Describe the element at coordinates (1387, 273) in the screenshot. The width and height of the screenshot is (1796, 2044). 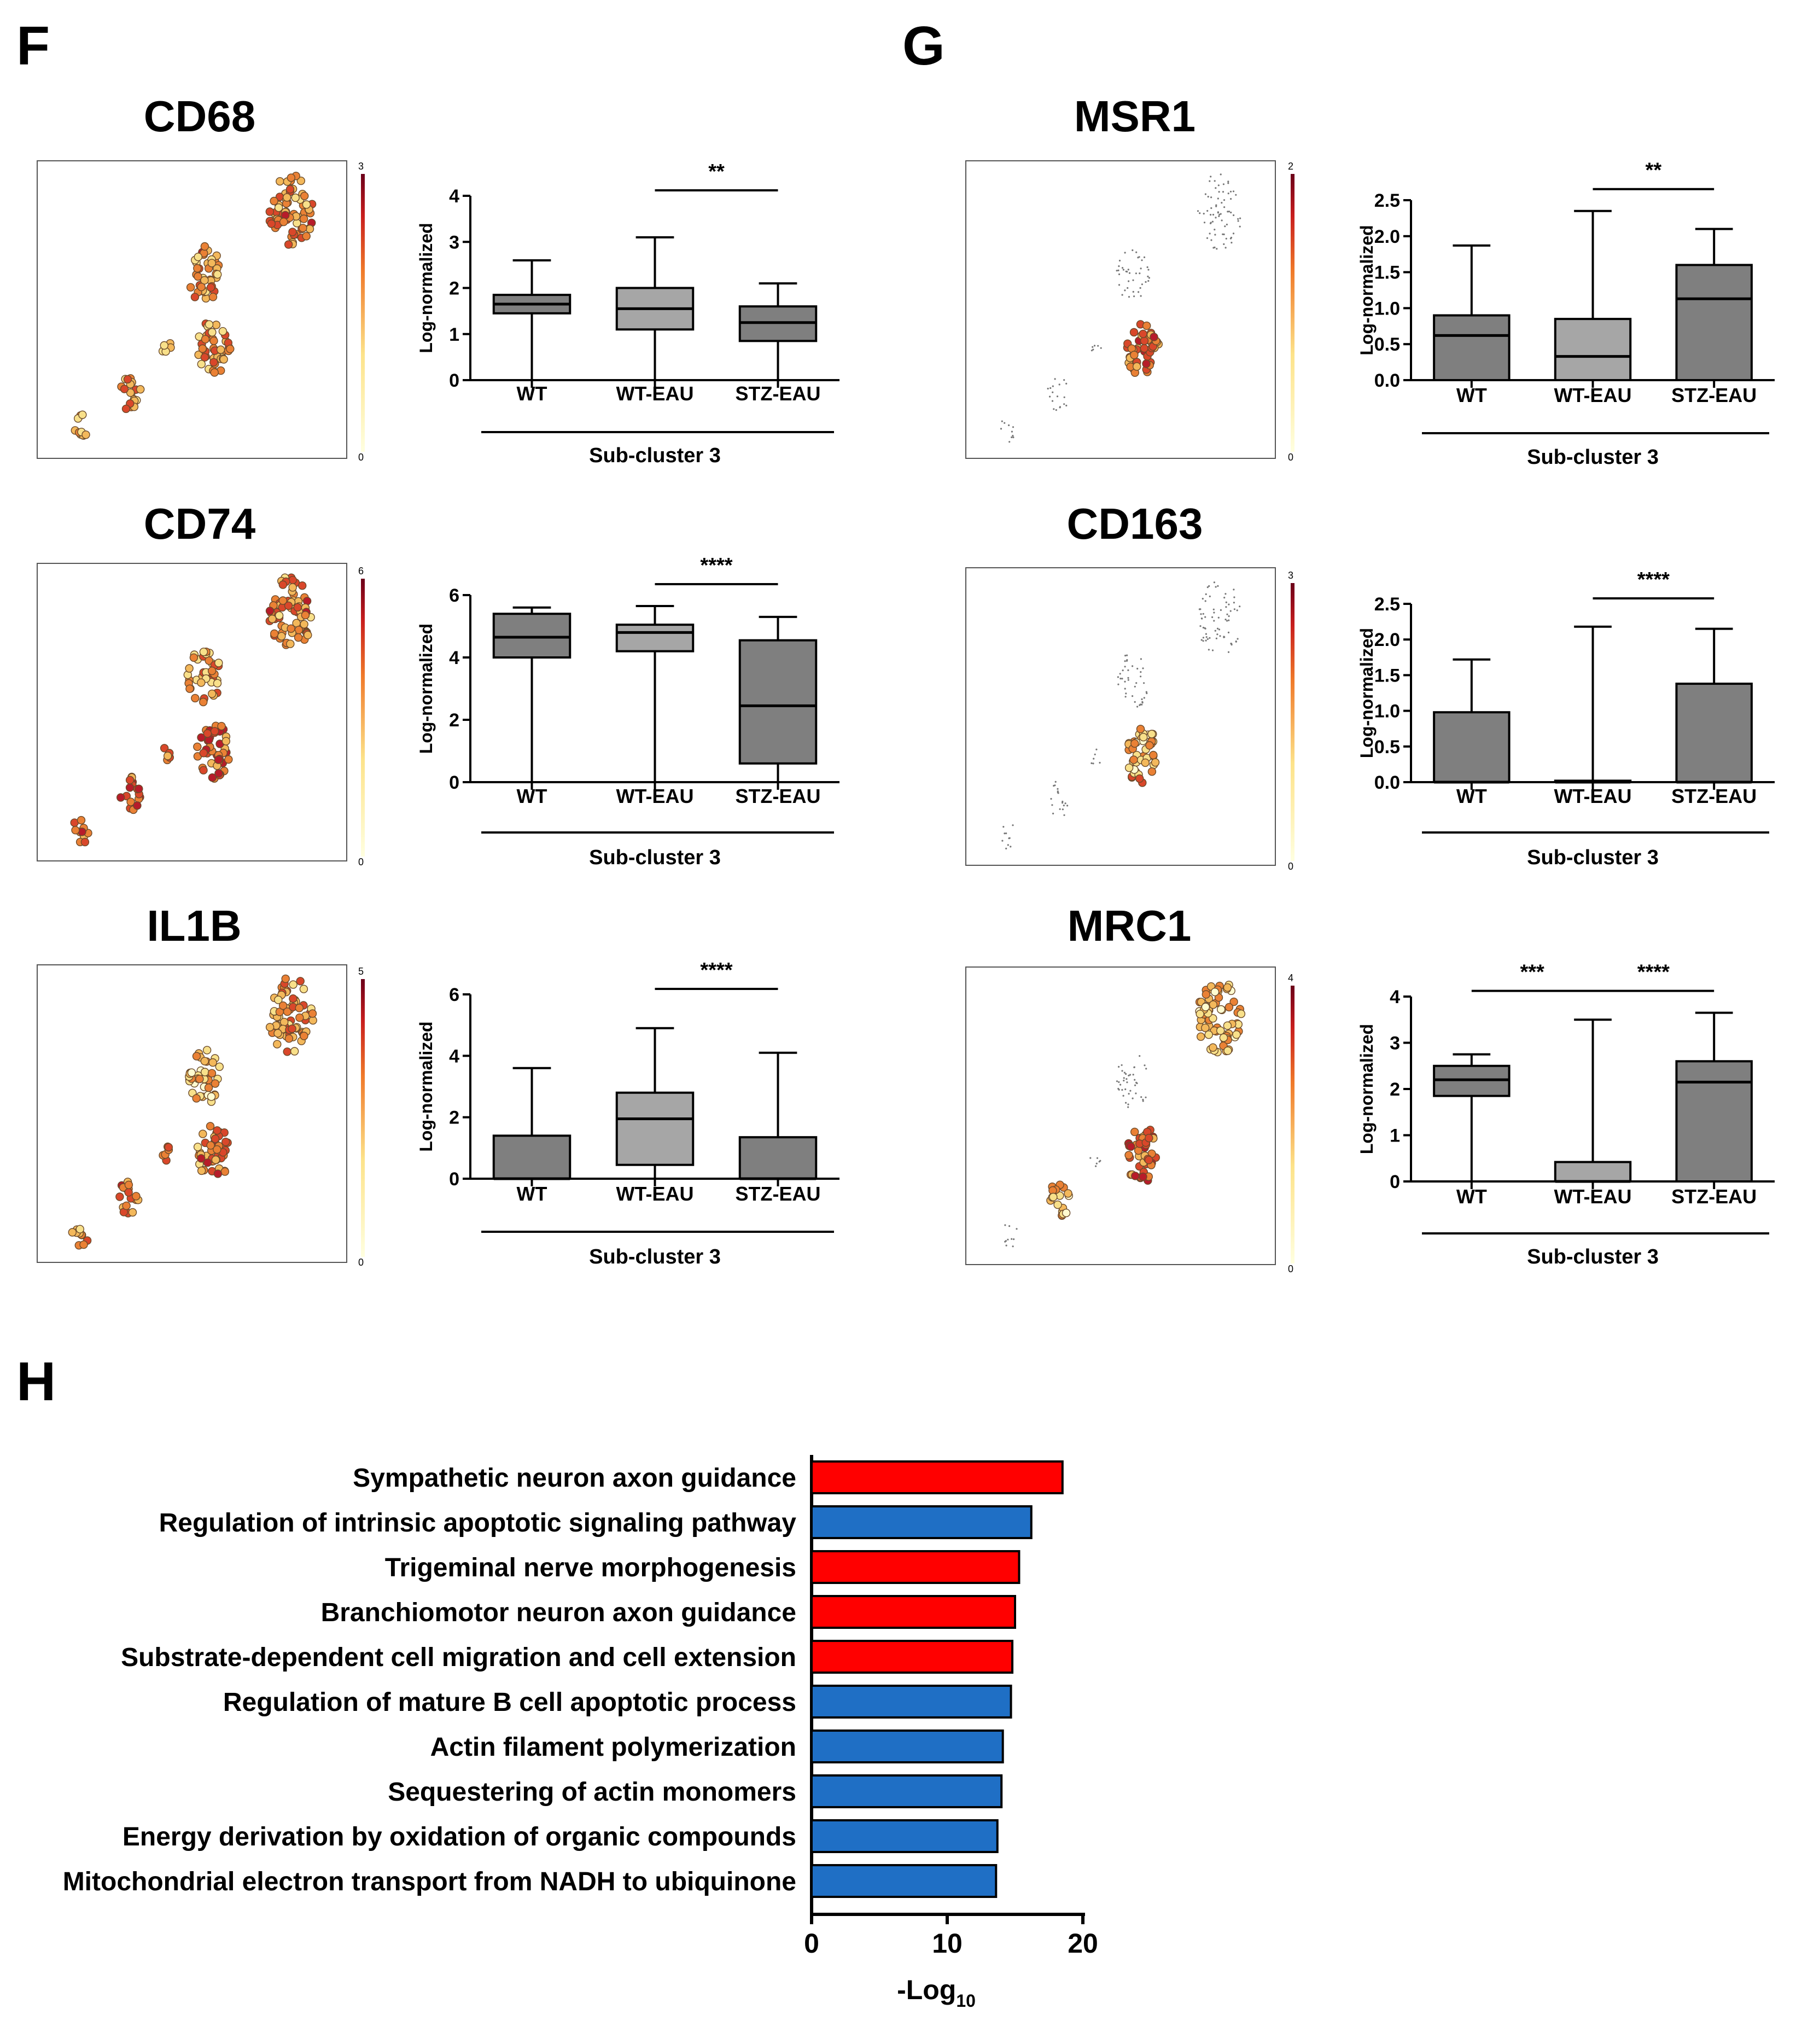
I see `y-tick-label: 1.5` at that location.